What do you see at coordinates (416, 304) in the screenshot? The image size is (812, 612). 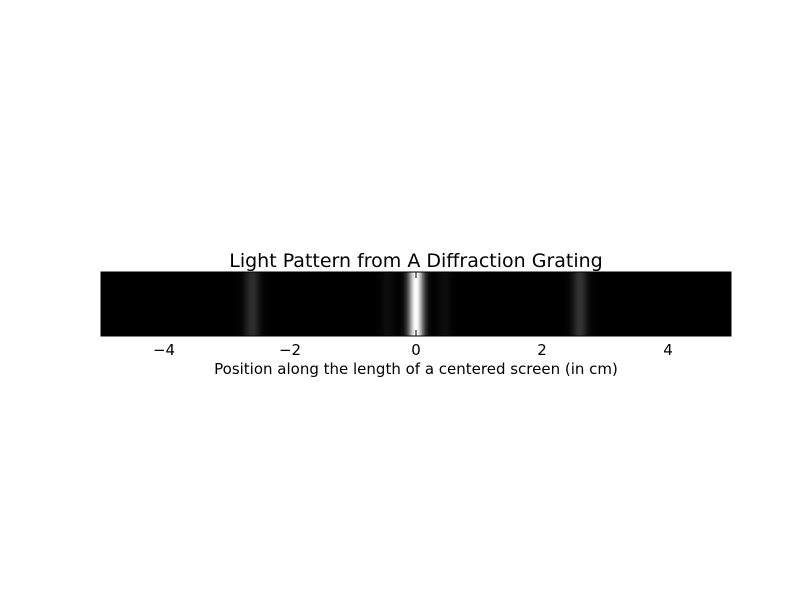 I see `intensity-strip` at bounding box center [416, 304].